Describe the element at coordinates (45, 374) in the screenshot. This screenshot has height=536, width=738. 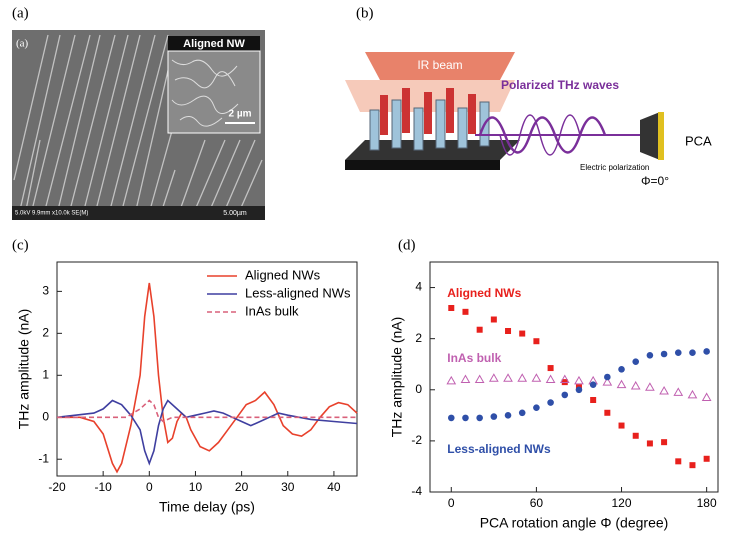
I see `y-tick-label: 1` at that location.